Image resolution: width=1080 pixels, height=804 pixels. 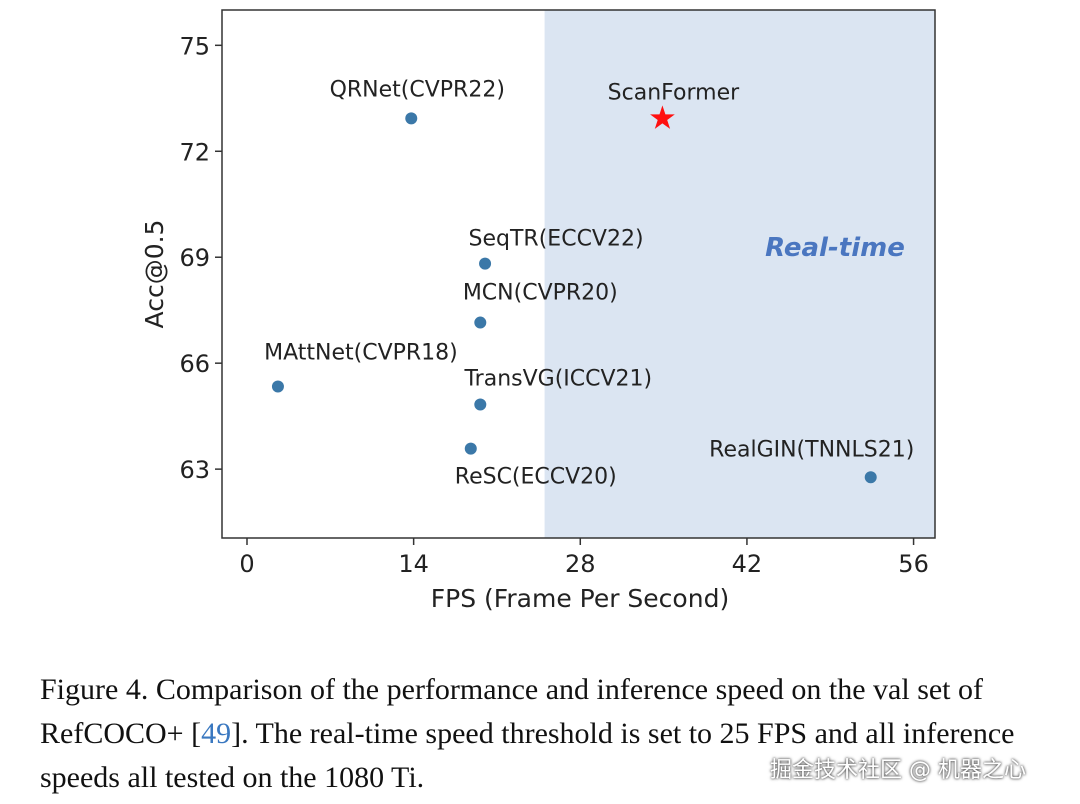 I want to click on y-tick-label: 72, so click(x=194, y=152).